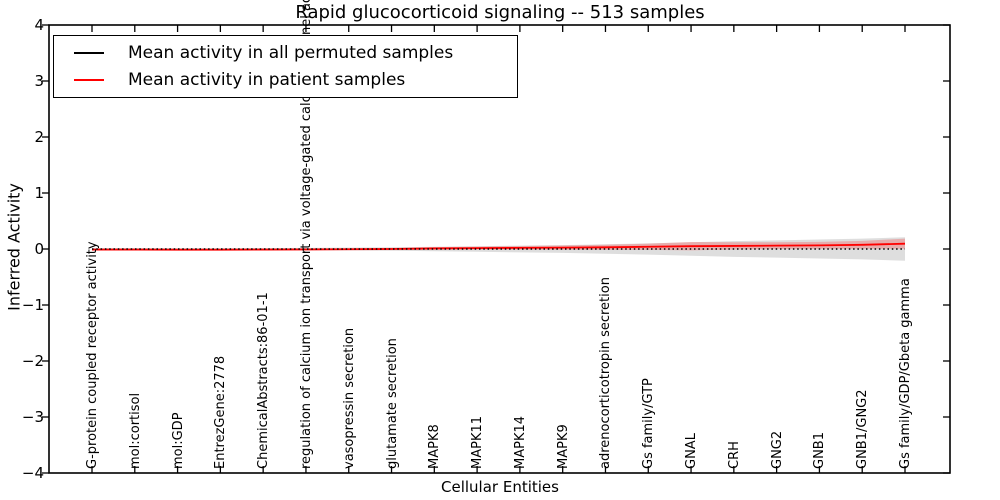 The width and height of the screenshot is (1000, 500). I want to click on x-tick-label: EntrezGene:2778, so click(221, 412).